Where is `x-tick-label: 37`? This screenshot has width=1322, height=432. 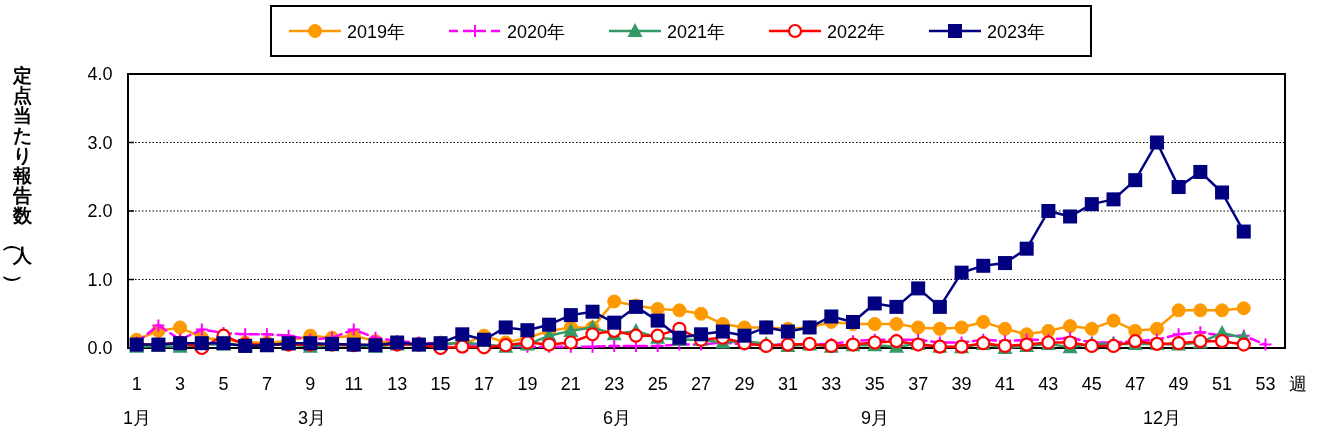
x-tick-label: 37 is located at coordinates (918, 384).